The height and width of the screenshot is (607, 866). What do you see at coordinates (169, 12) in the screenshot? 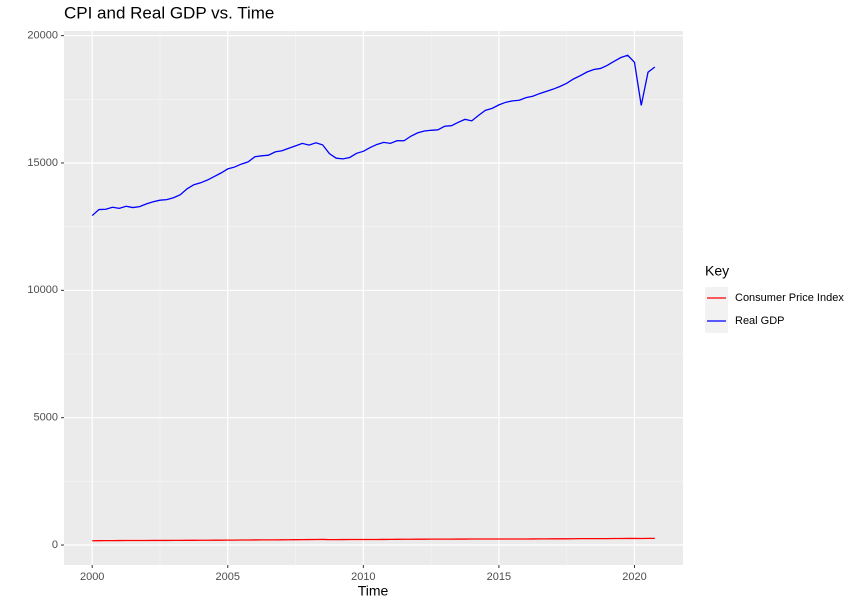
I see `chart-title: CPI and Real GDP vs. Time` at bounding box center [169, 12].